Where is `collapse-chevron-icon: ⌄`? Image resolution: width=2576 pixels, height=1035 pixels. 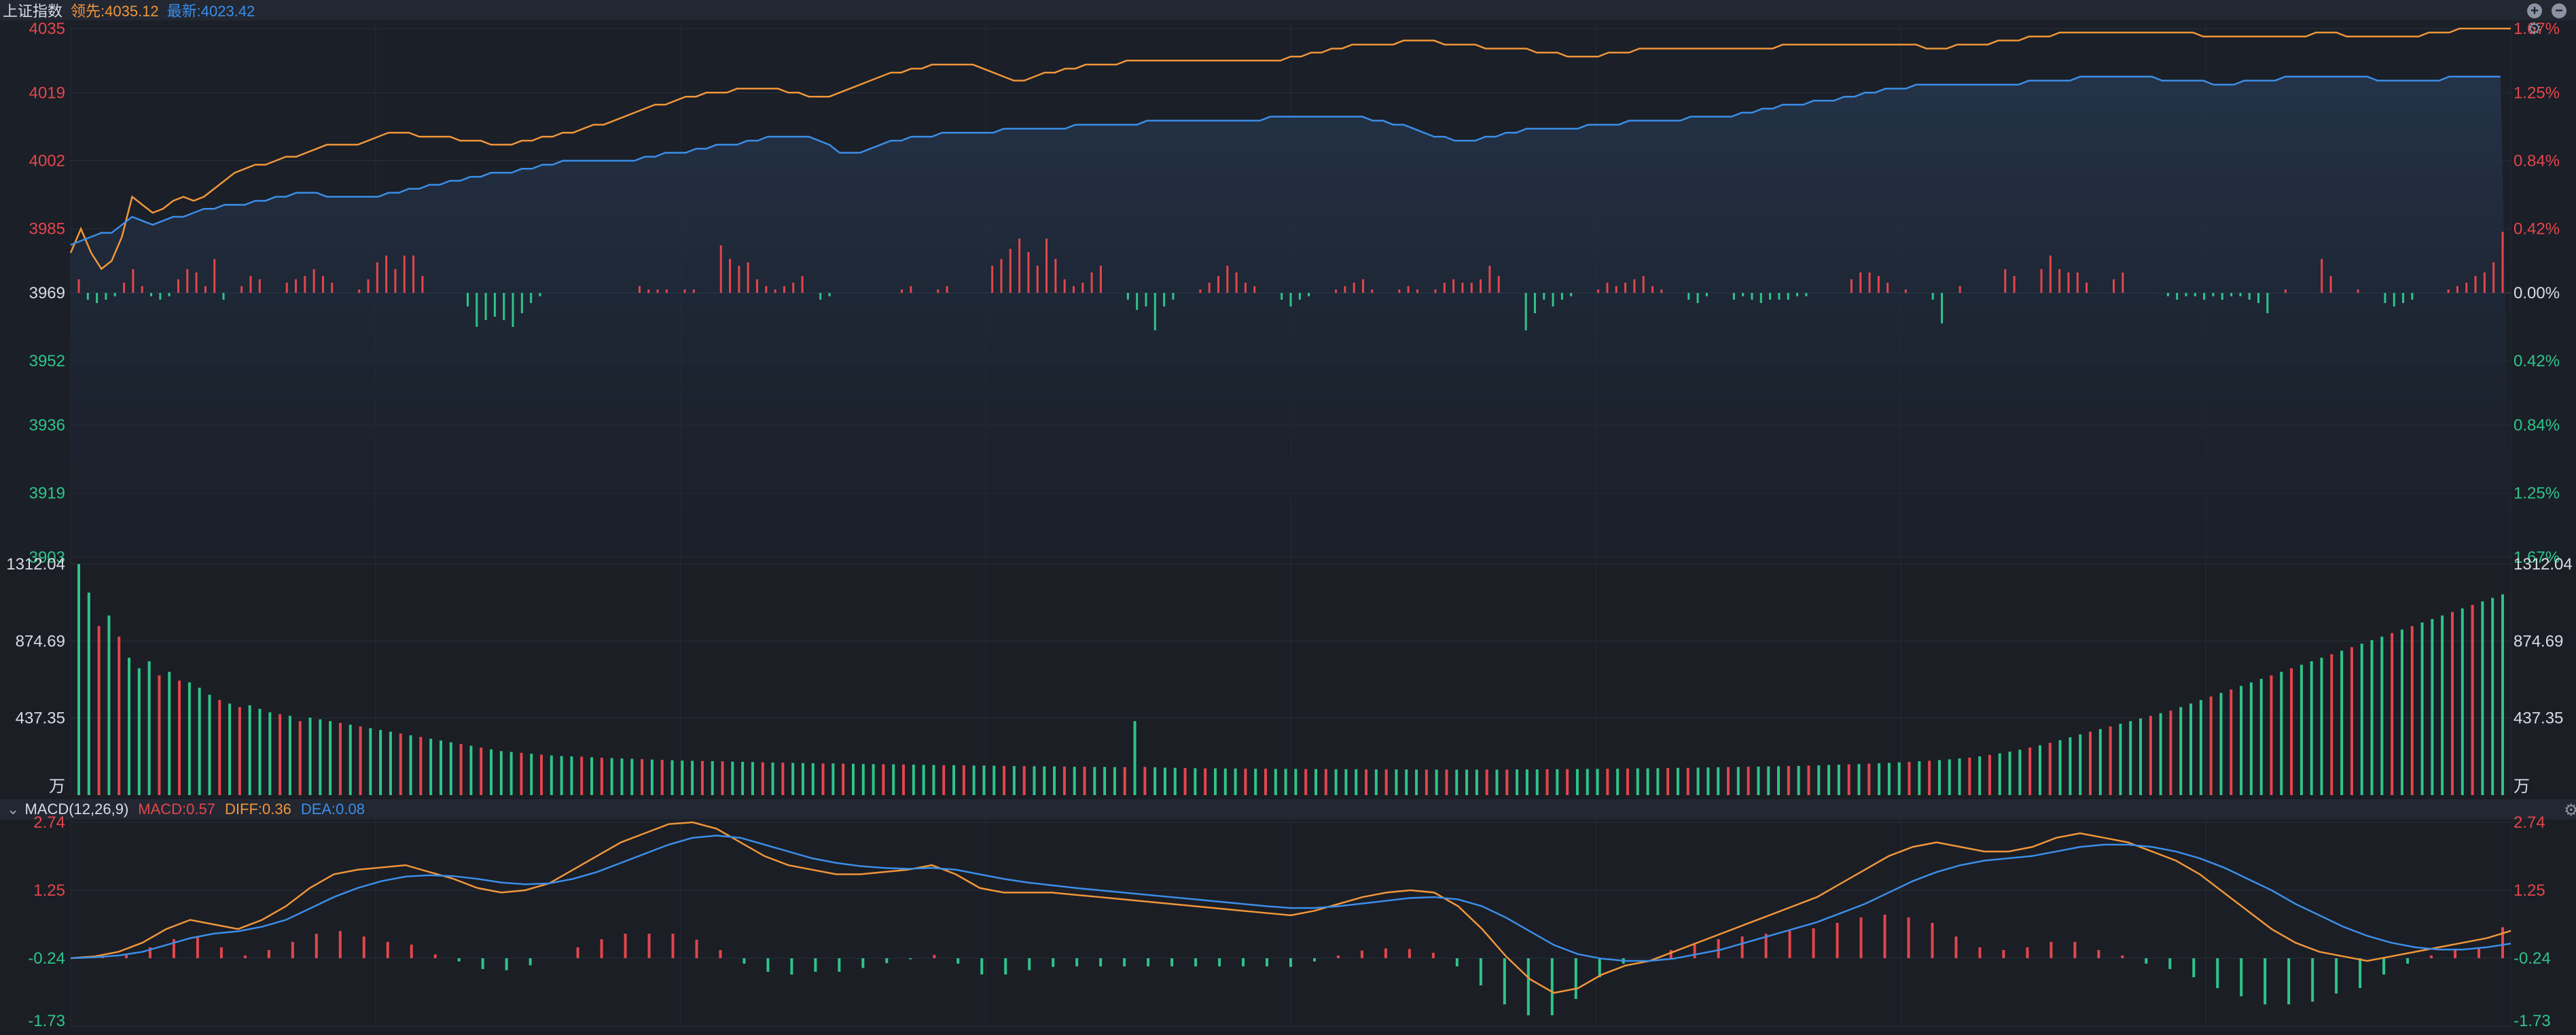 collapse-chevron-icon: ⌄ is located at coordinates (14, 809).